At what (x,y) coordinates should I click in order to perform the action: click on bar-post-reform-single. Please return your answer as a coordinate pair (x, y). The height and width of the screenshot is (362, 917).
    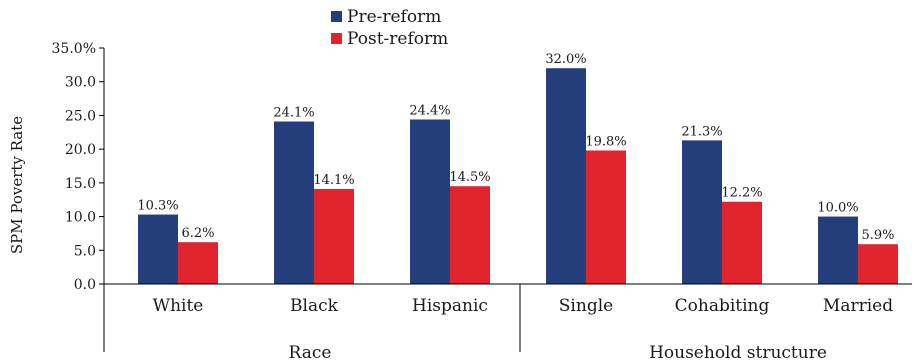
    Looking at the image, I should click on (606, 217).